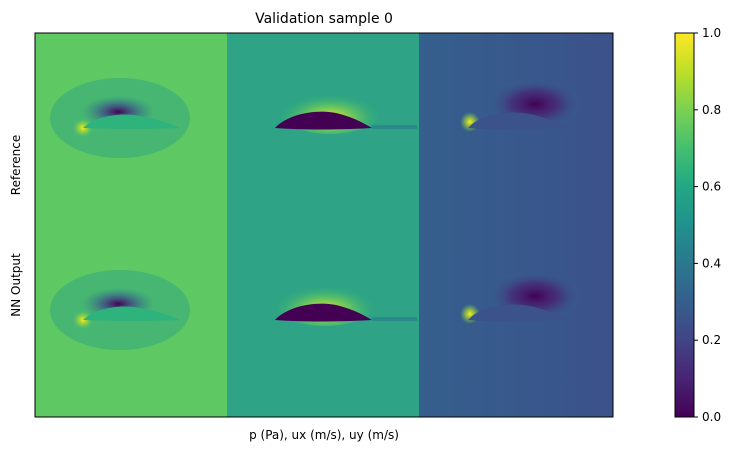 This screenshot has height=451, width=734. I want to click on x-axis-label: p (Pa), ux (m/s), uy (m/s), so click(324, 435).